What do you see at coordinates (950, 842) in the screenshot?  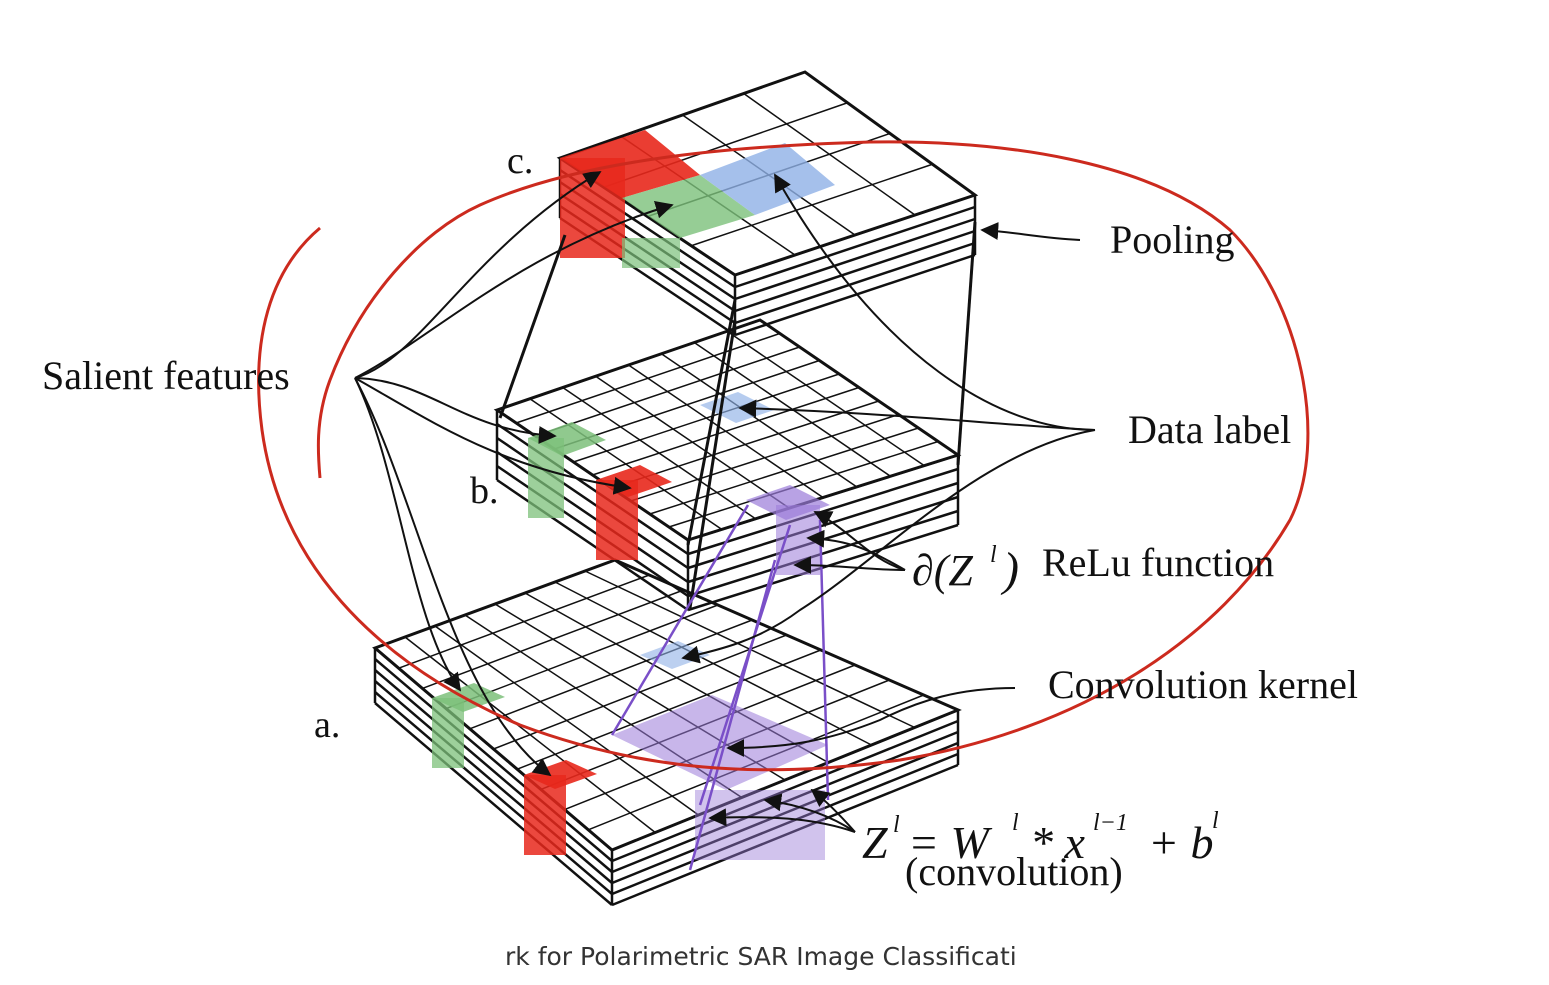 I see `conv-eq: = W` at bounding box center [950, 842].